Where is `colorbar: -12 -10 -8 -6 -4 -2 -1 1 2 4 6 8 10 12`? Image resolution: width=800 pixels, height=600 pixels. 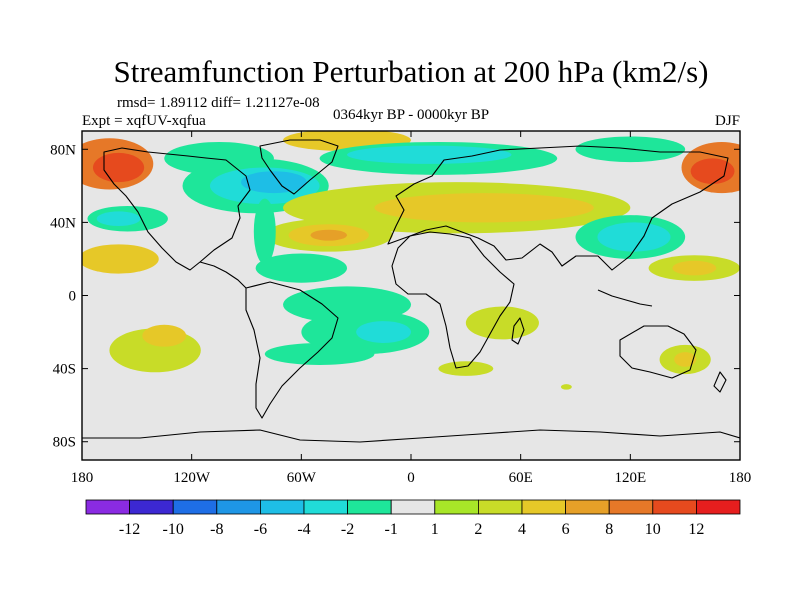
colorbar: -12 -10 -8 -6 -4 -2 -1 1 2 4 6 8 10 12 is located at coordinates (413, 518).